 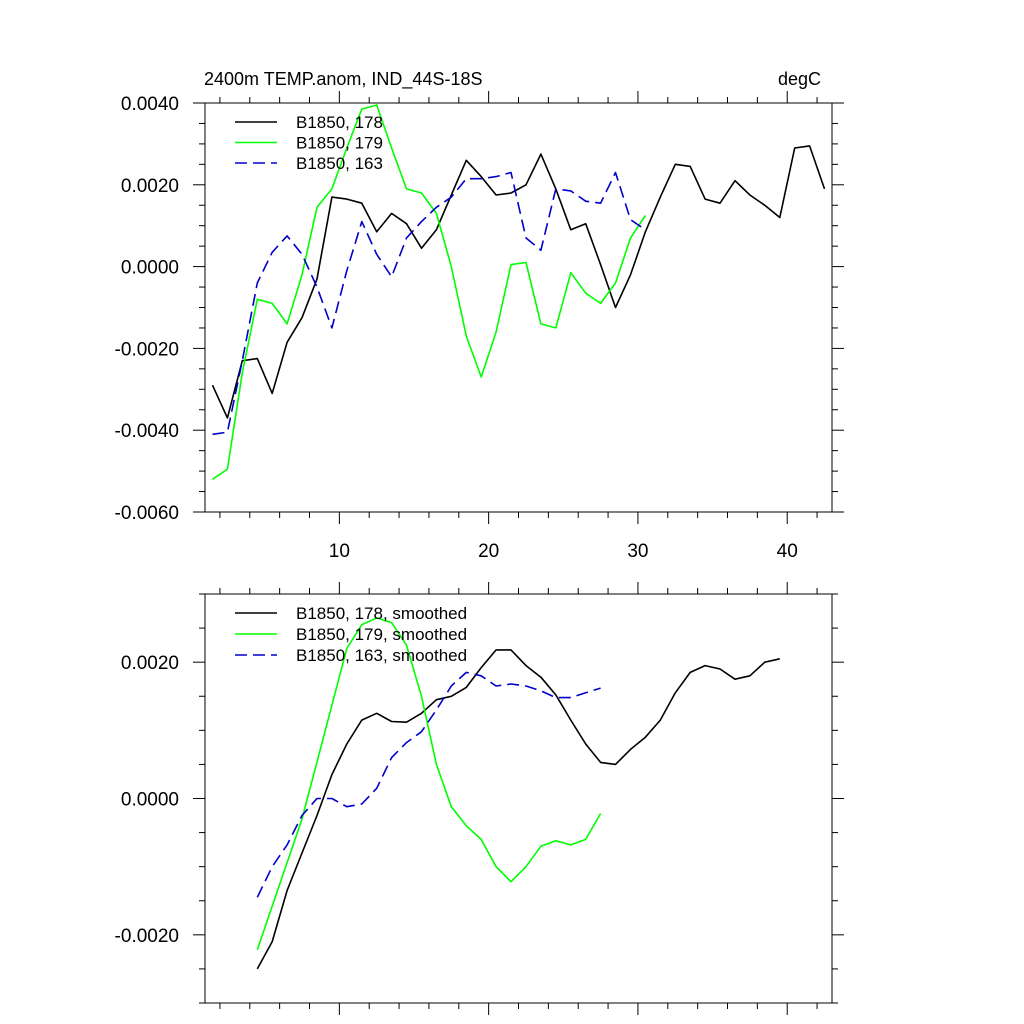 What do you see at coordinates (147, 513) in the screenshot?
I see `y-tick-label: -0.0060` at bounding box center [147, 513].